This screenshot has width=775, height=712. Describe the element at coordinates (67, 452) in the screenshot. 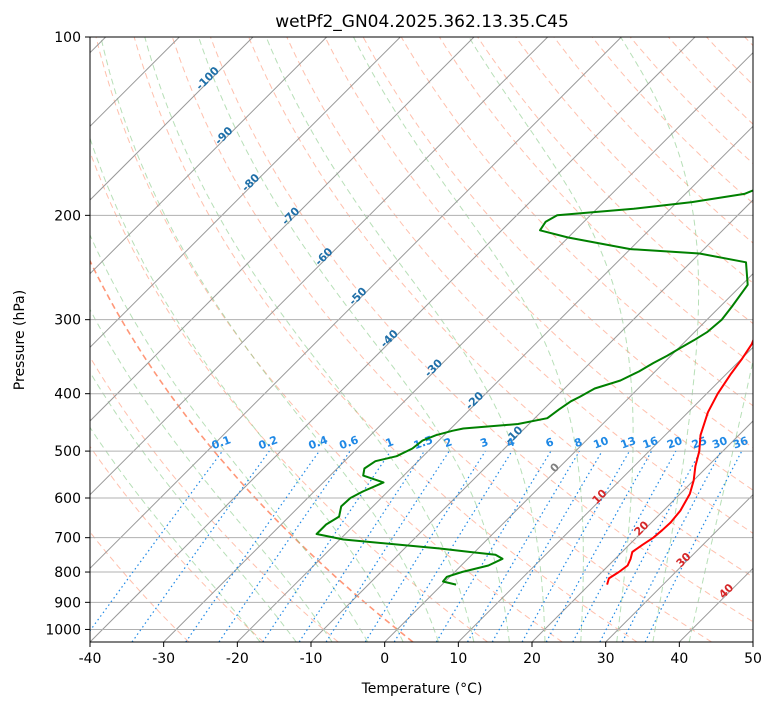

I see `y-tick-label: 500` at that location.